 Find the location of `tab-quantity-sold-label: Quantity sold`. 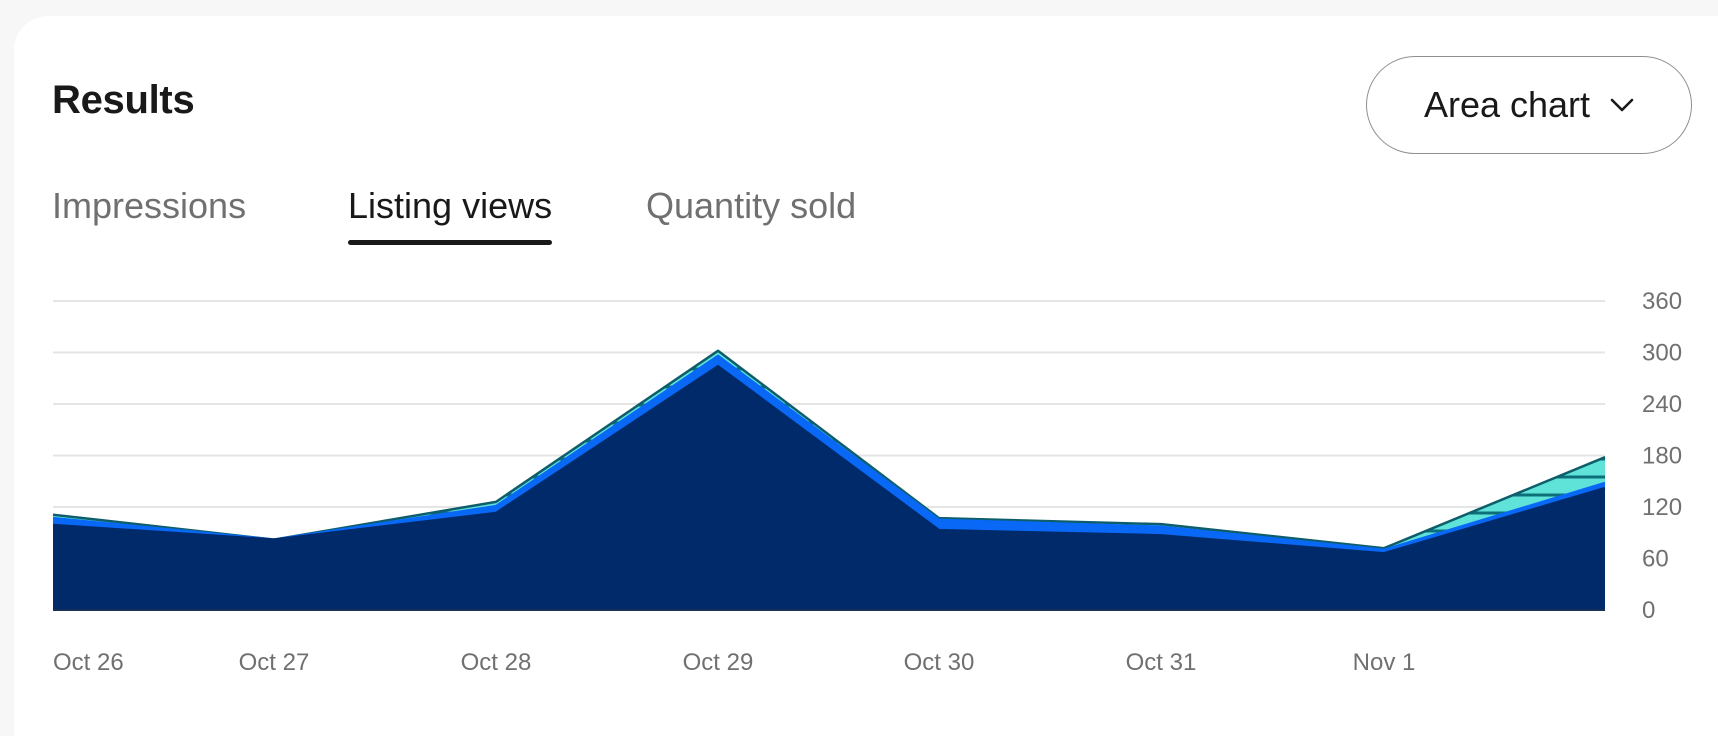

tab-quantity-sold-label: Quantity sold is located at coordinates (751, 205).